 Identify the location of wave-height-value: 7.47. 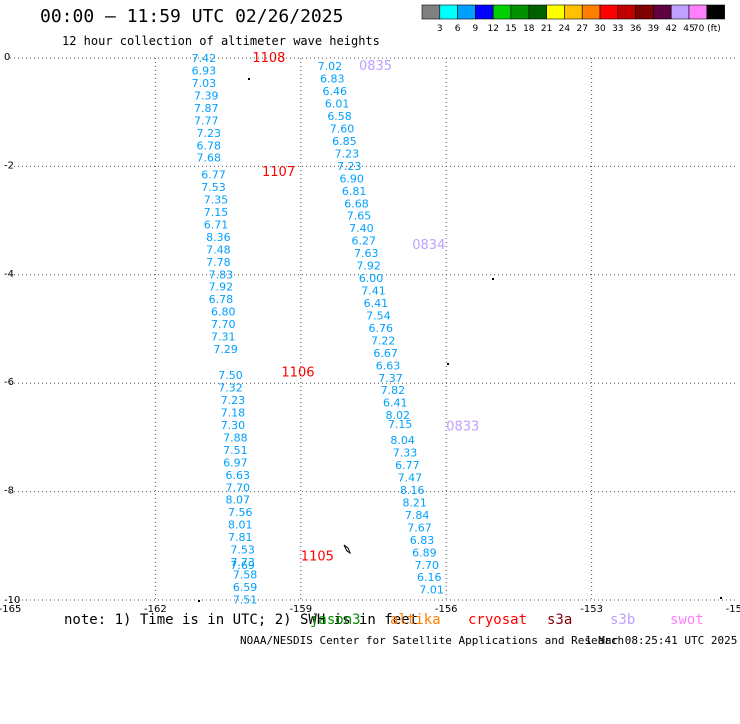
(410, 478).